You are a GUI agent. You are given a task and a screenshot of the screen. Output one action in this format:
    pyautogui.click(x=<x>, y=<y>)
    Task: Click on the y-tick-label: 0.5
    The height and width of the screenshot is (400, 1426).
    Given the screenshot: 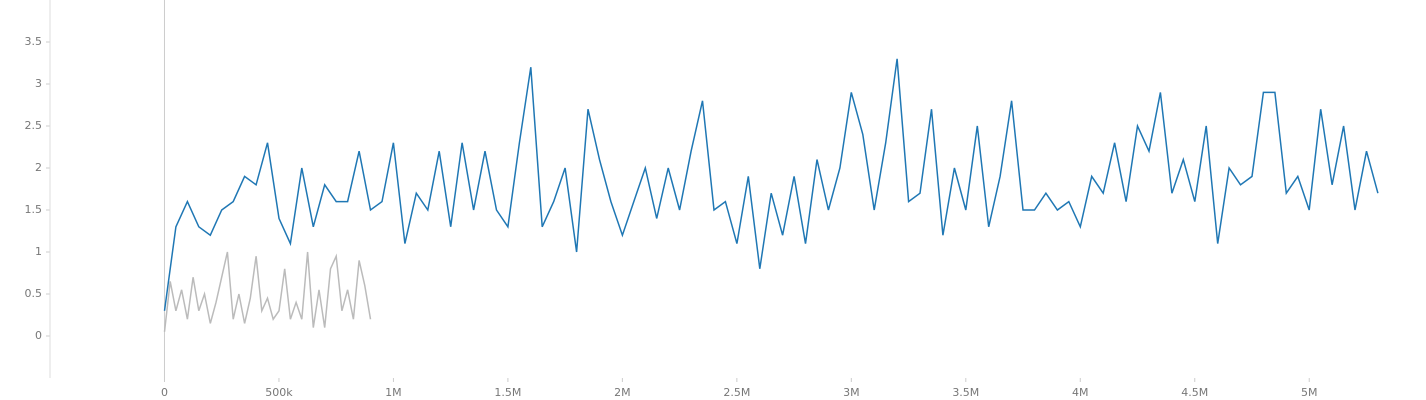 What is the action you would take?
    pyautogui.click(x=34, y=293)
    